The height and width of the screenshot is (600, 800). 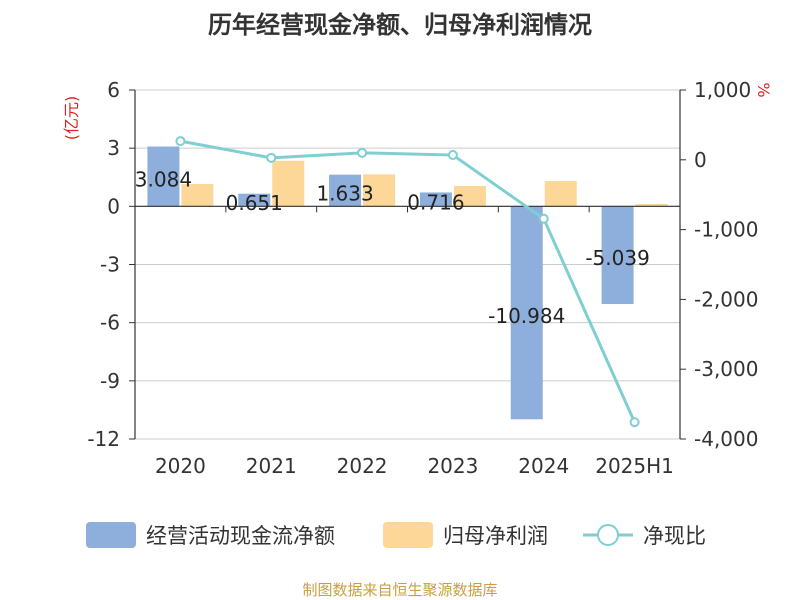 What do you see at coordinates (526, 316) in the screenshot?
I see `cashflow-value-label: -10.984` at bounding box center [526, 316].